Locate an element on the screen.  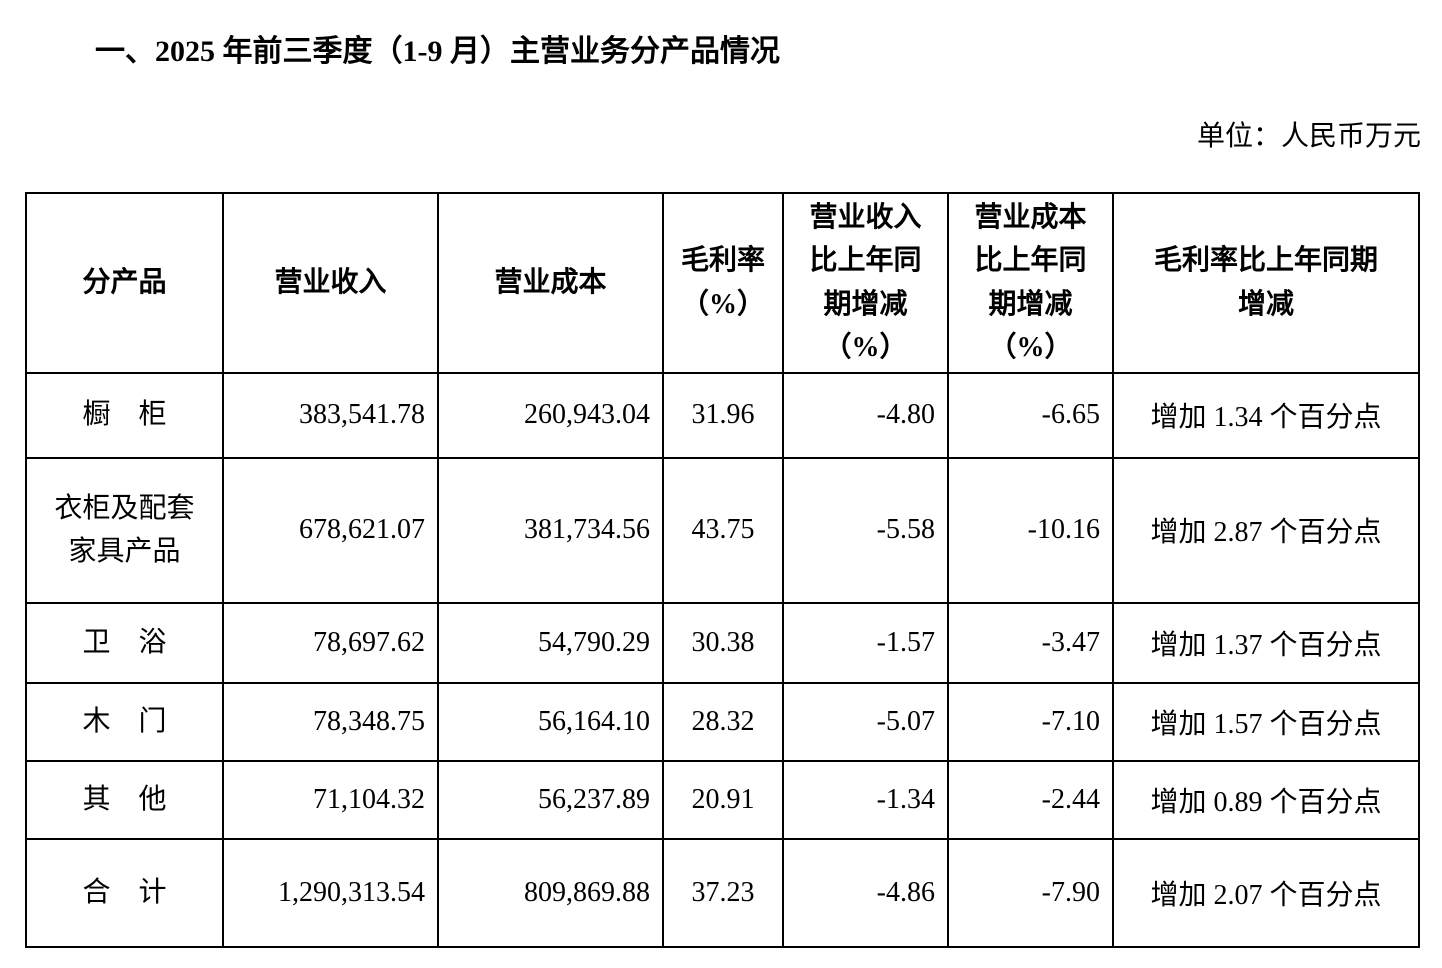
cell-revenue-yoy: -1.34 is located at coordinates (865, 799).